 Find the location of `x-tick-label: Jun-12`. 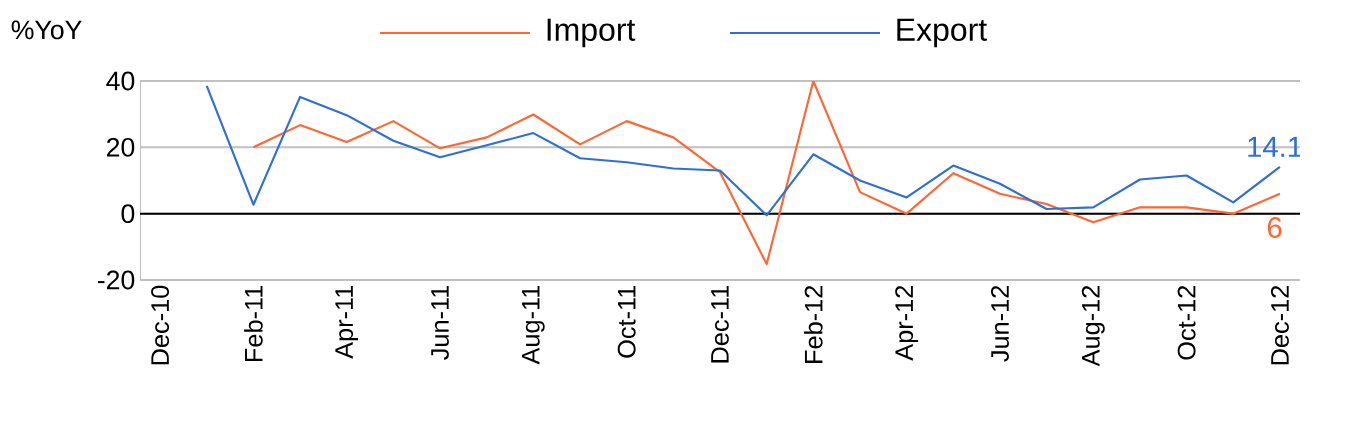

x-tick-label: Jun-12 is located at coordinates (1000, 323).